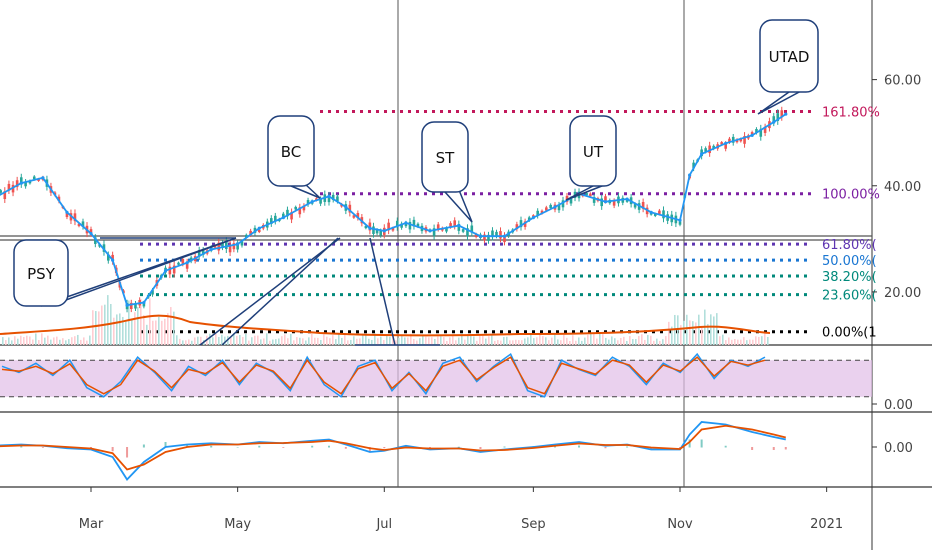  I want to click on x-tick-label: Sep, so click(533, 524).